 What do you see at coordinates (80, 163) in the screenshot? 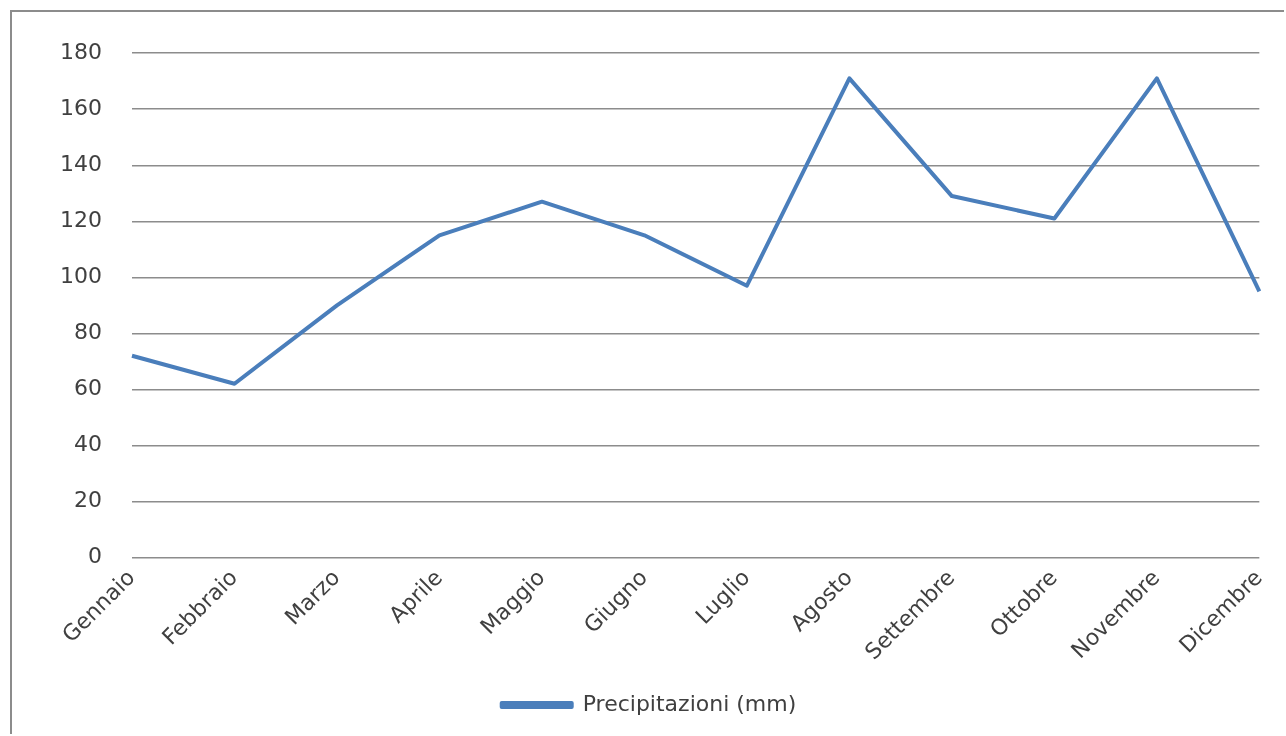
I see `y-tick-label: 140` at bounding box center [80, 163].